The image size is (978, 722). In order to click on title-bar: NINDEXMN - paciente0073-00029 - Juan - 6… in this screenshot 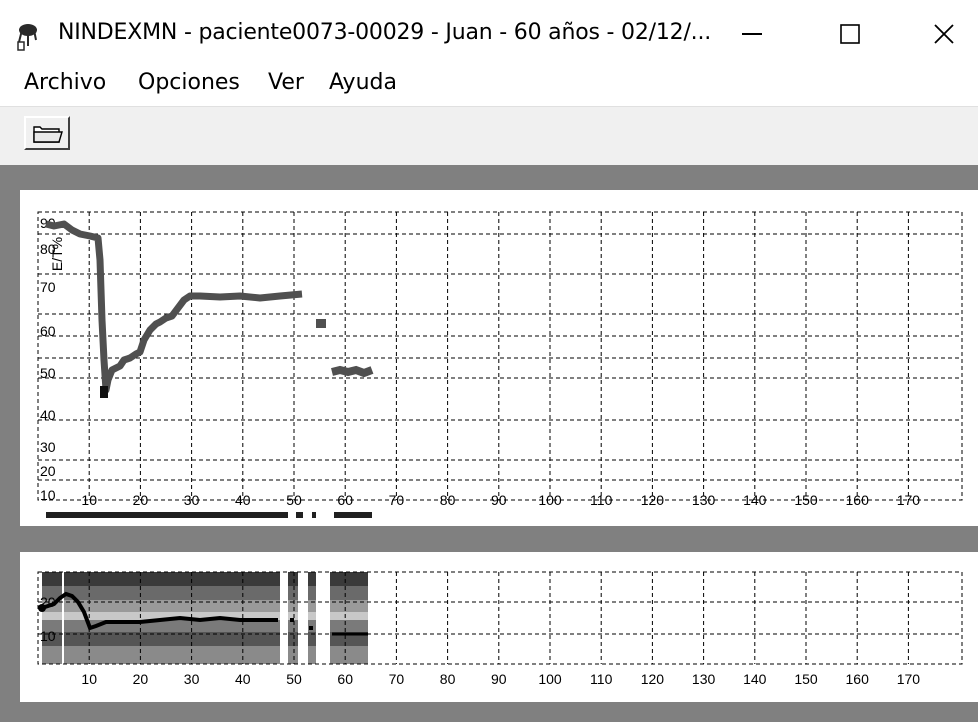, I will do `click(489, 32)`.